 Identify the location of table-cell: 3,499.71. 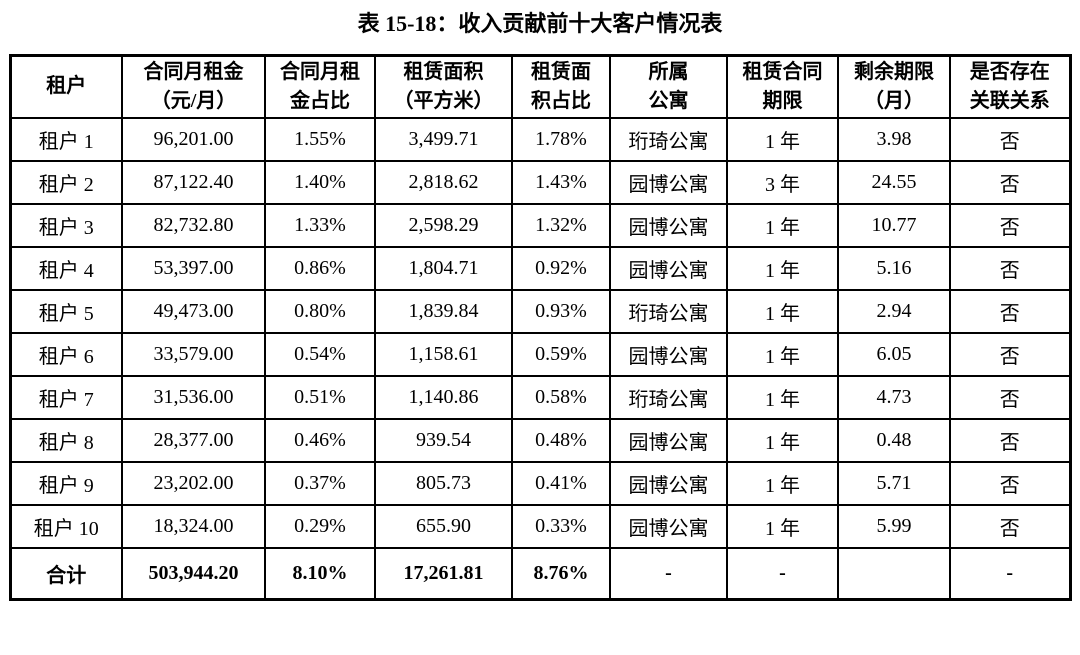
(443, 140).